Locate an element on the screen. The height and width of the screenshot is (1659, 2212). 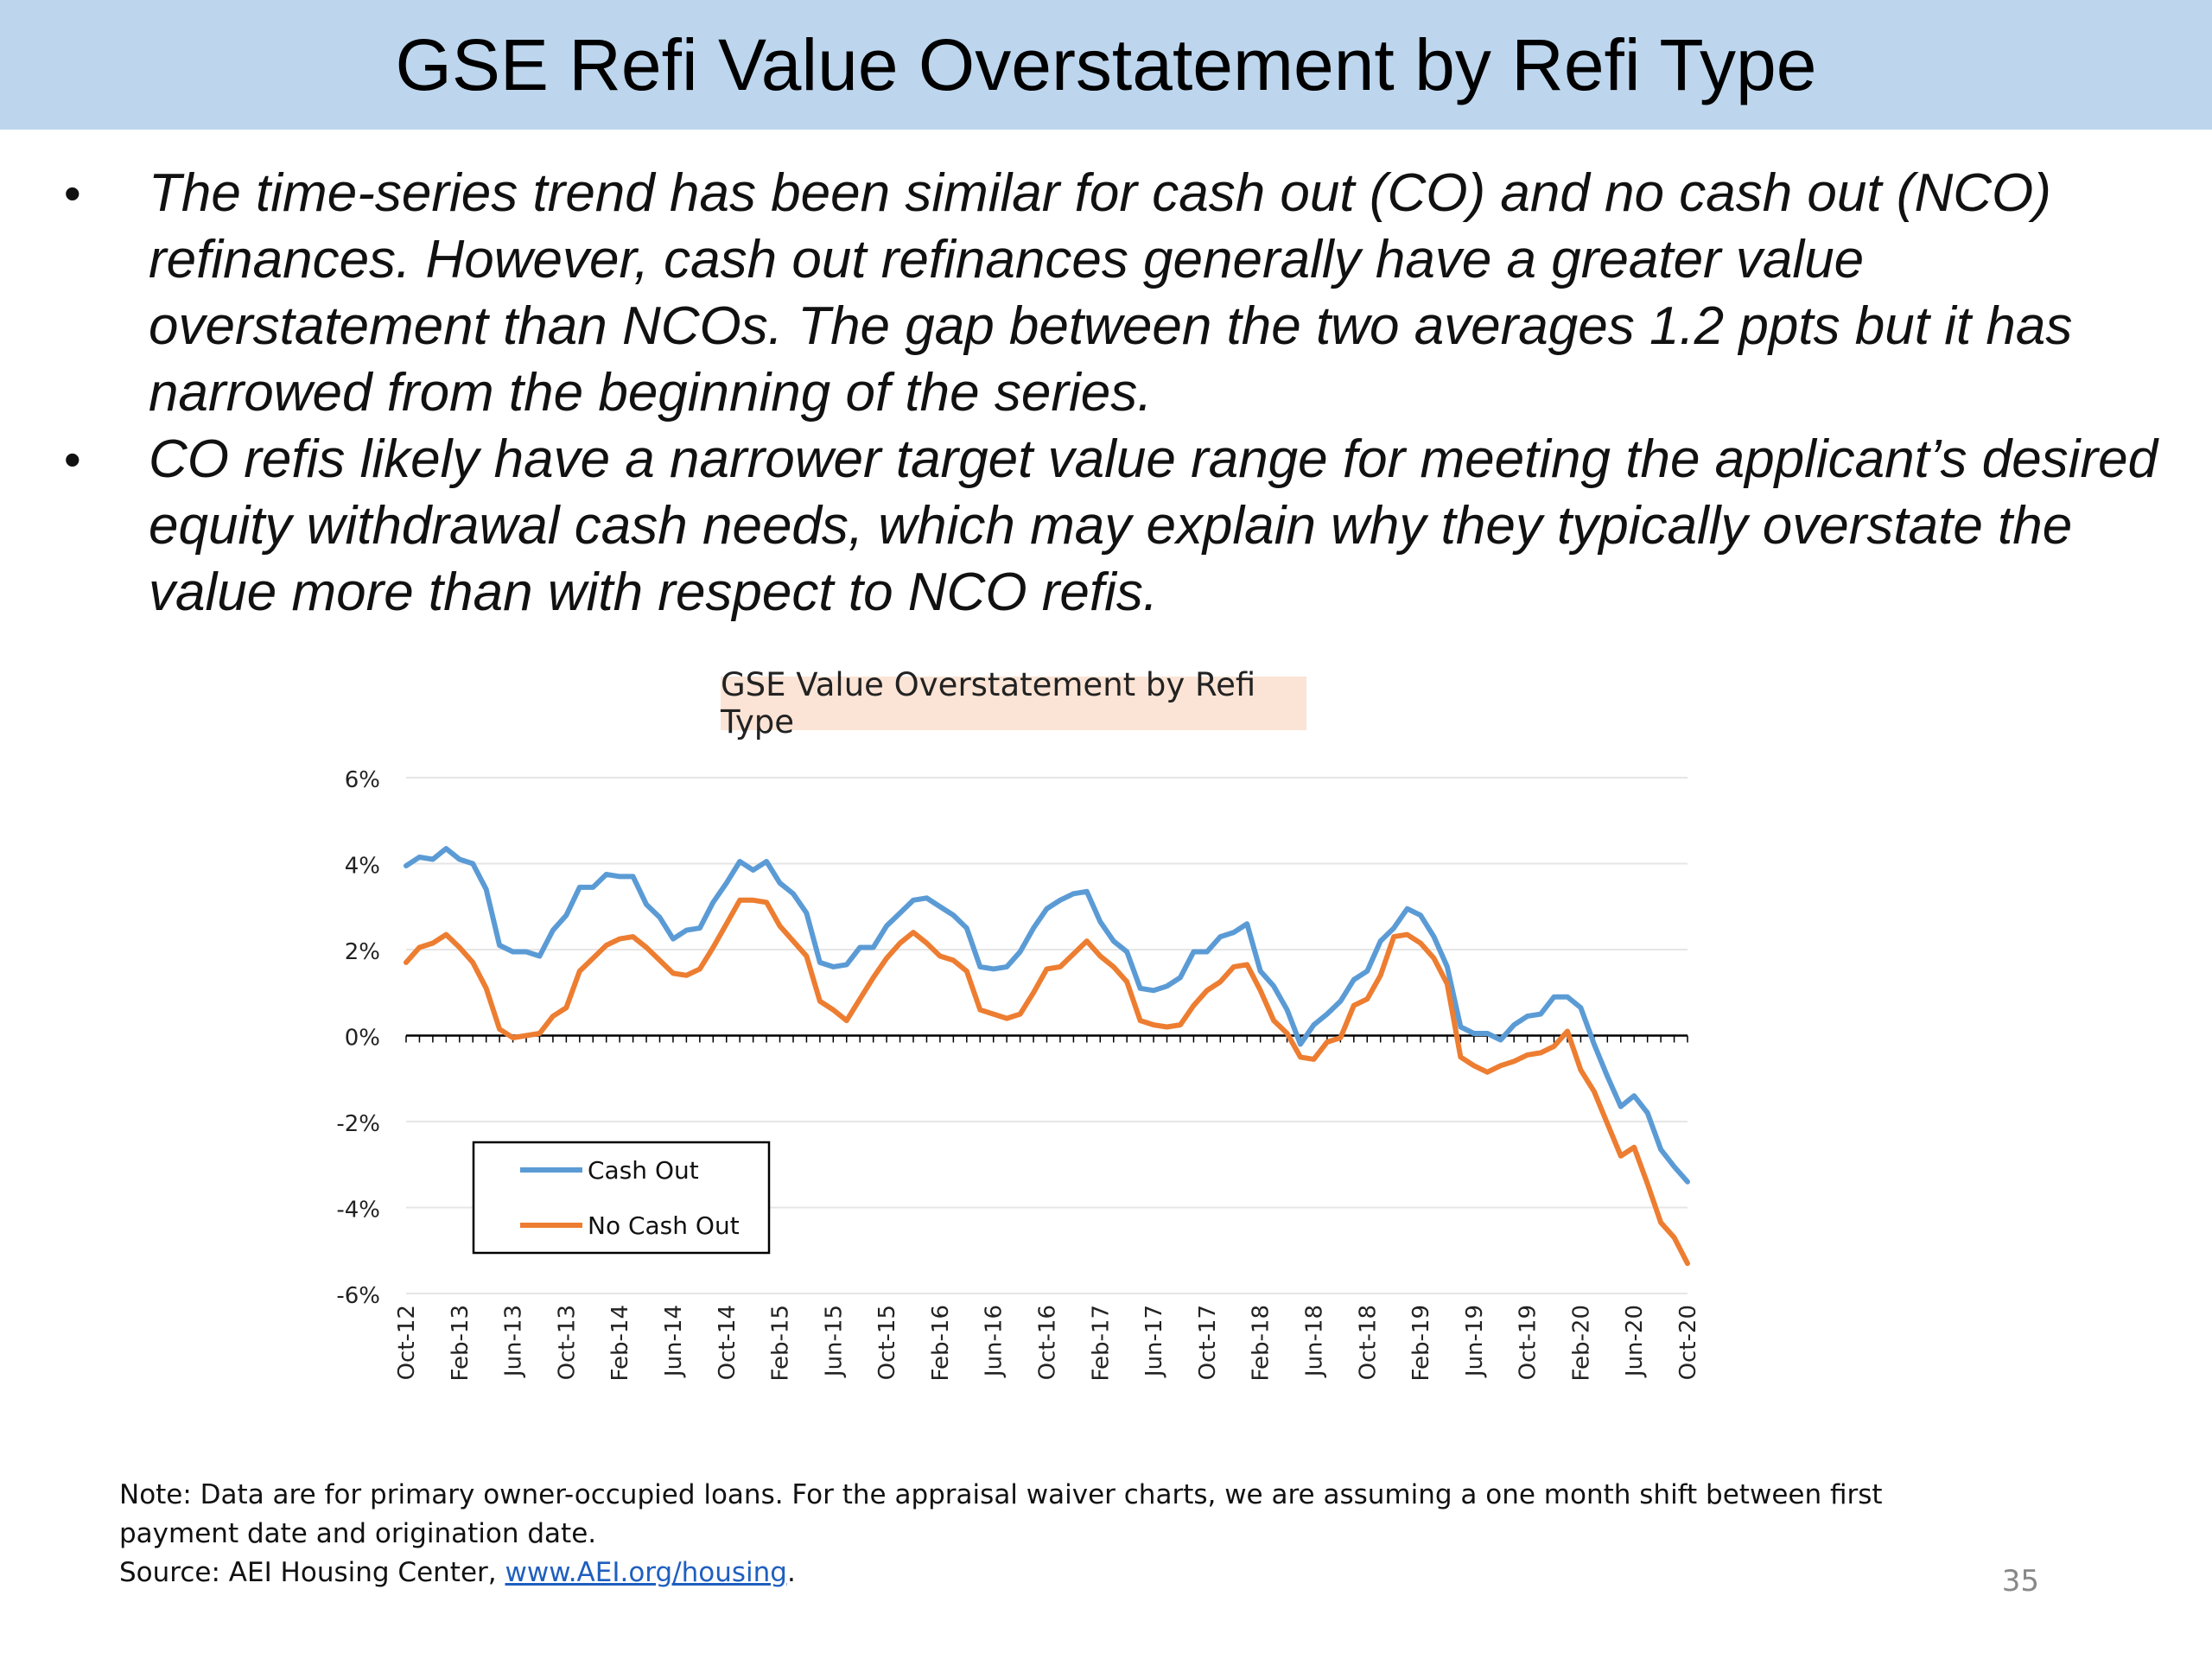
series-line-no-cash-out is located at coordinates (1047, 1082).